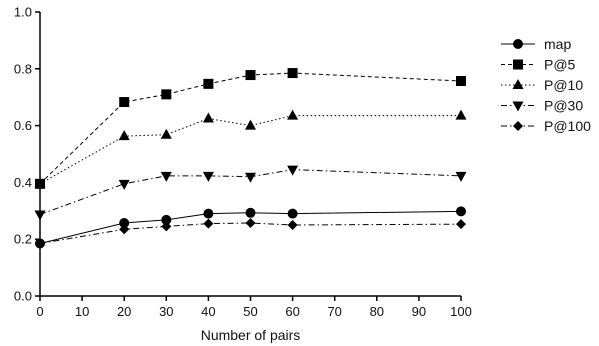  I want to click on legend-entry: P@30, so click(542, 106).